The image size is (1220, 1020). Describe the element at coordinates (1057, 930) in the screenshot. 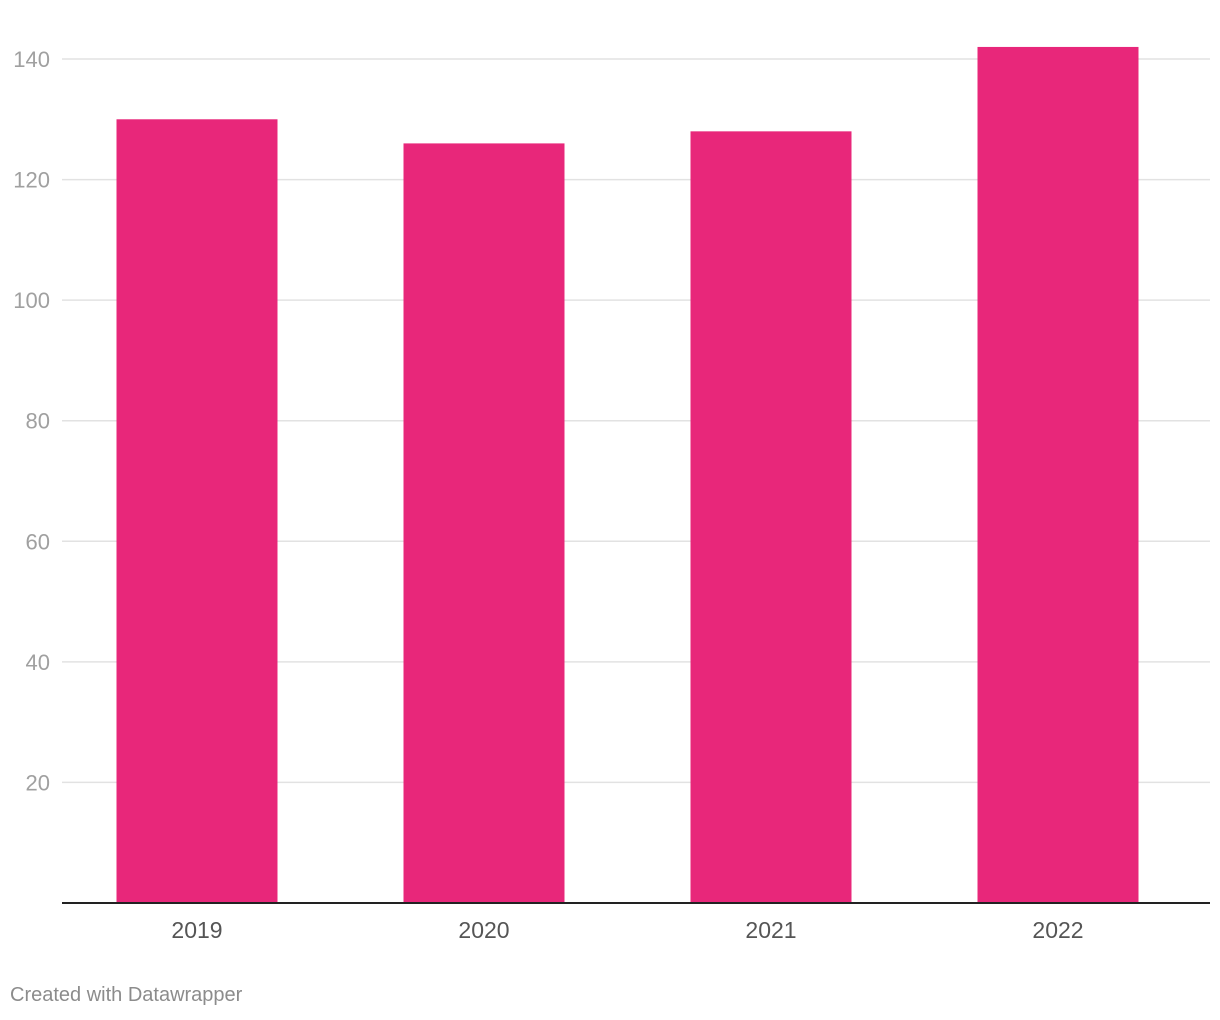

I see `x-tick-label: 2022` at that location.